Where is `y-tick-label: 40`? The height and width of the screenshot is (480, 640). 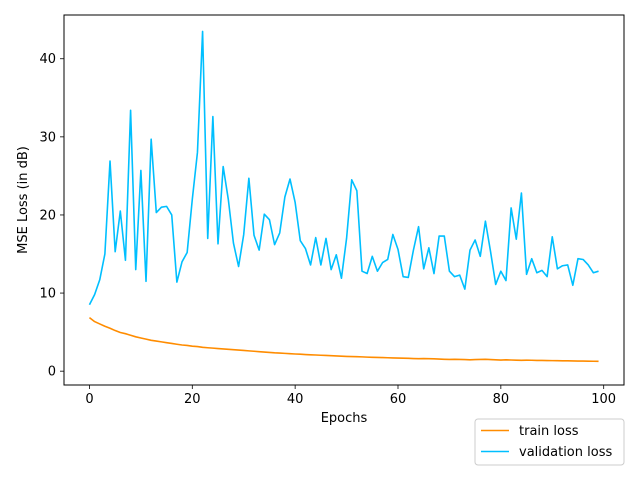
y-tick-label: 40 is located at coordinates (47, 59).